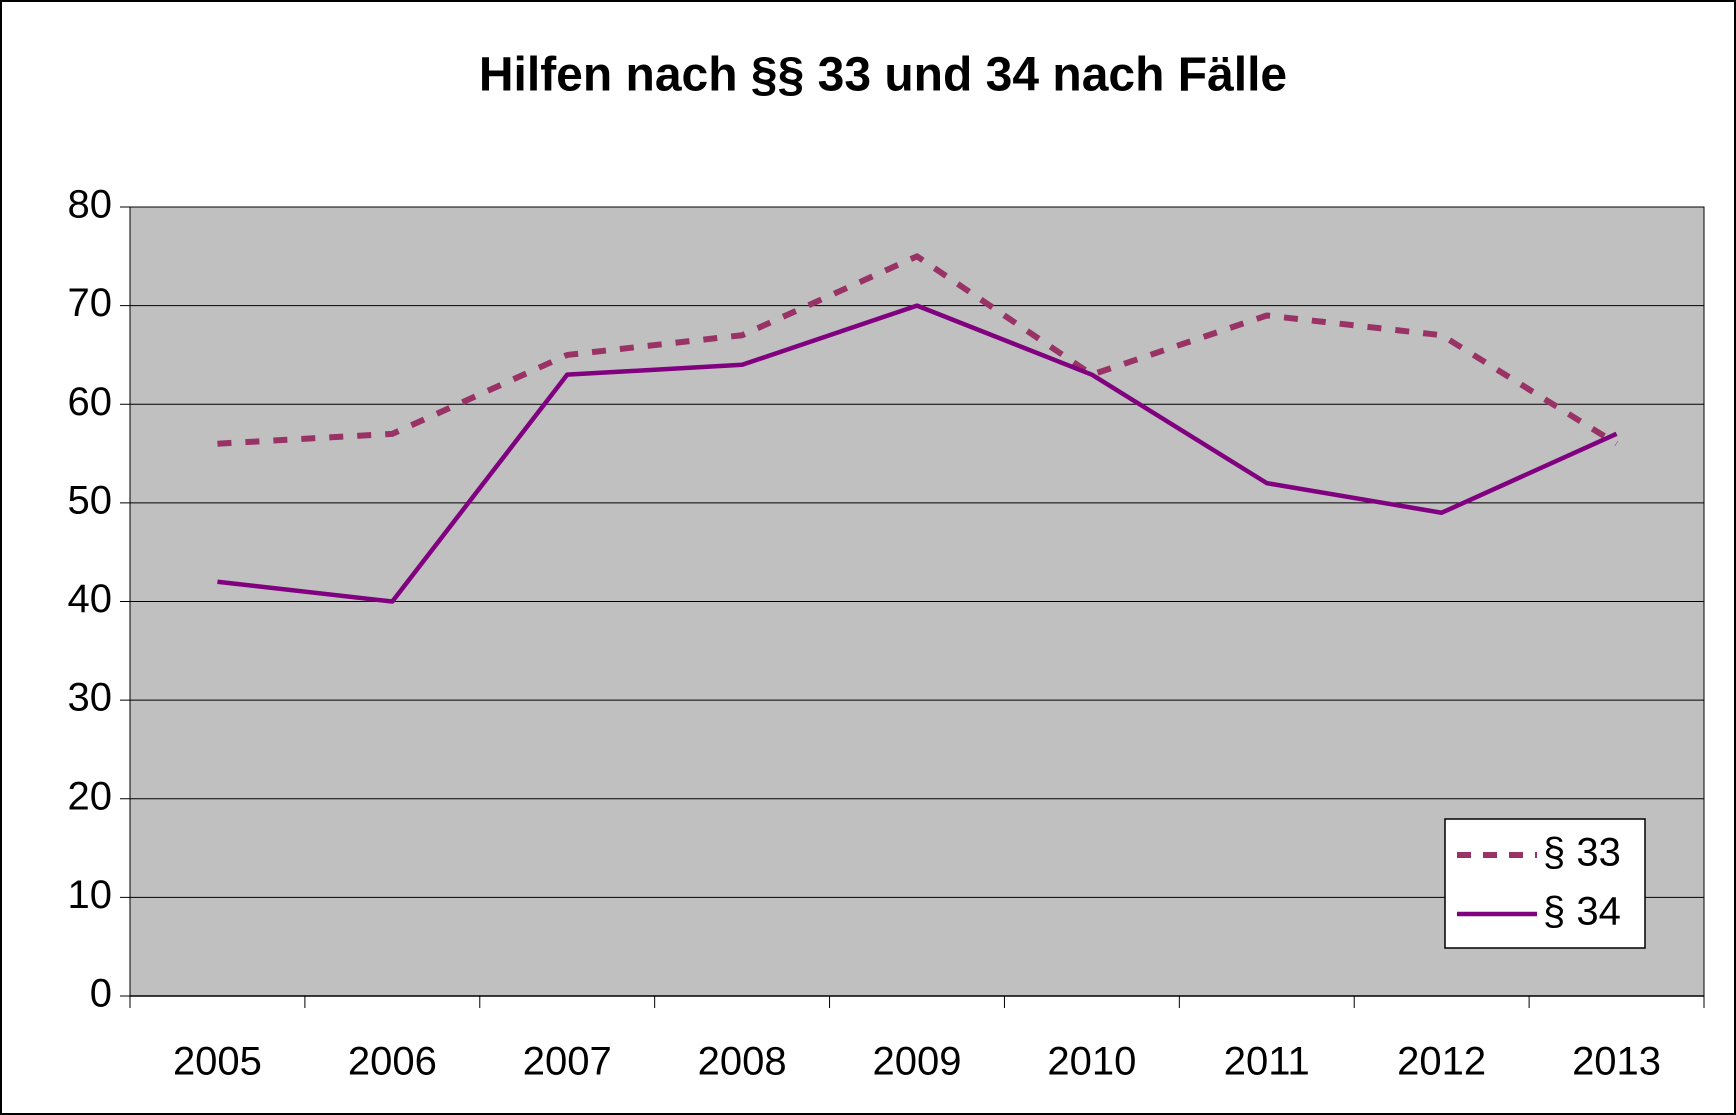 This screenshot has height=1115, width=1736. I want to click on x-tick-label: 2012, so click(1441, 1062).